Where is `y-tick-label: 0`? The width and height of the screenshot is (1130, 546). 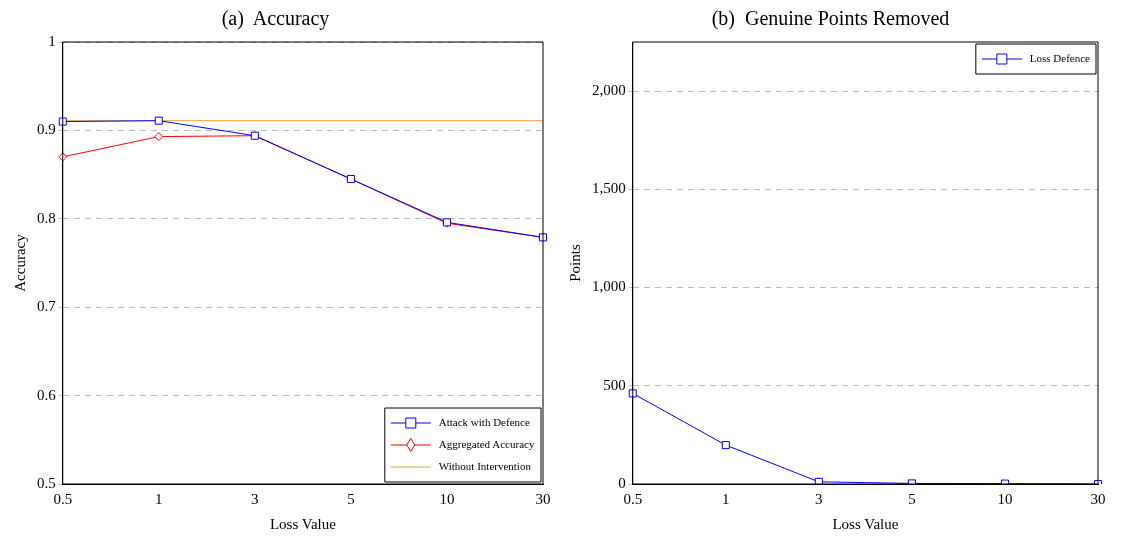 y-tick-label: 0 is located at coordinates (622, 482).